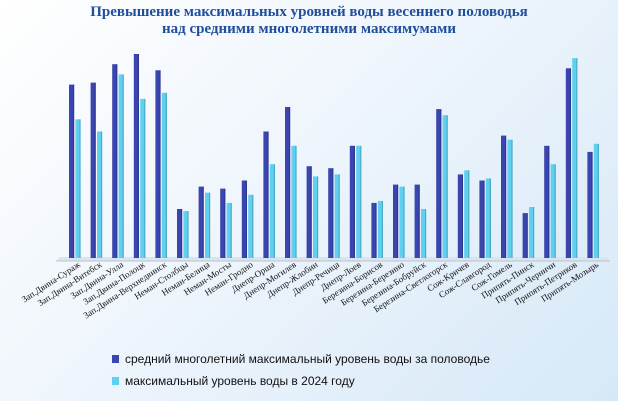 The height and width of the screenshot is (401, 618). Describe the element at coordinates (240, 381) in the screenshot. I see `legend-label-series-2: максимальный уровень воды в 2024 году` at that location.